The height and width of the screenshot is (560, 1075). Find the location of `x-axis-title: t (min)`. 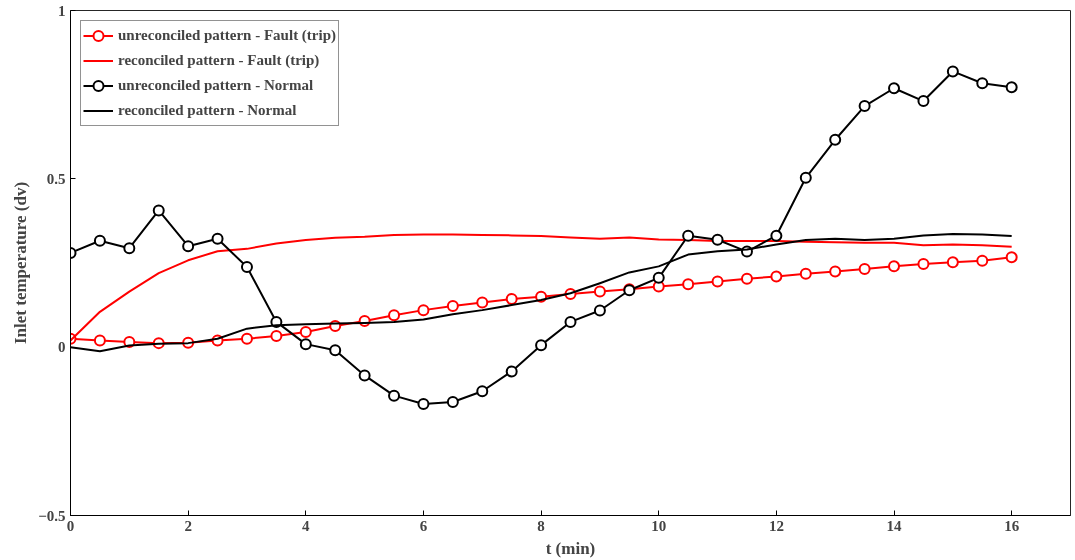

x-axis-title: t (min) is located at coordinates (570, 548).